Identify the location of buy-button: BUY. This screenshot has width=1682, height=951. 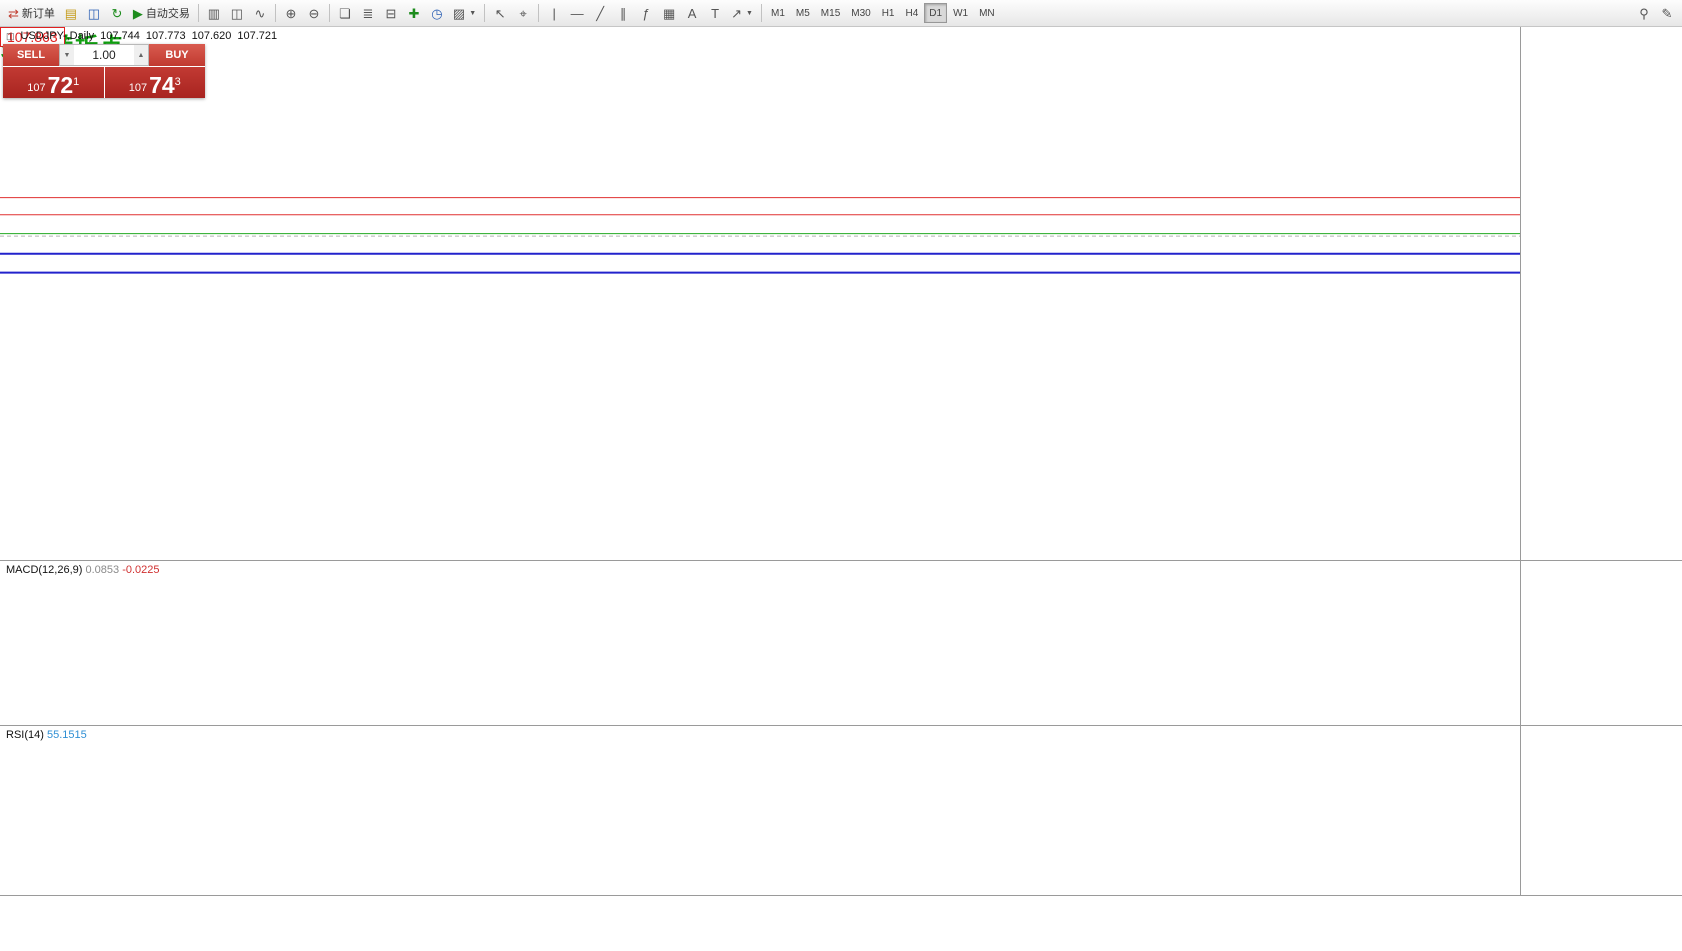
(177, 55).